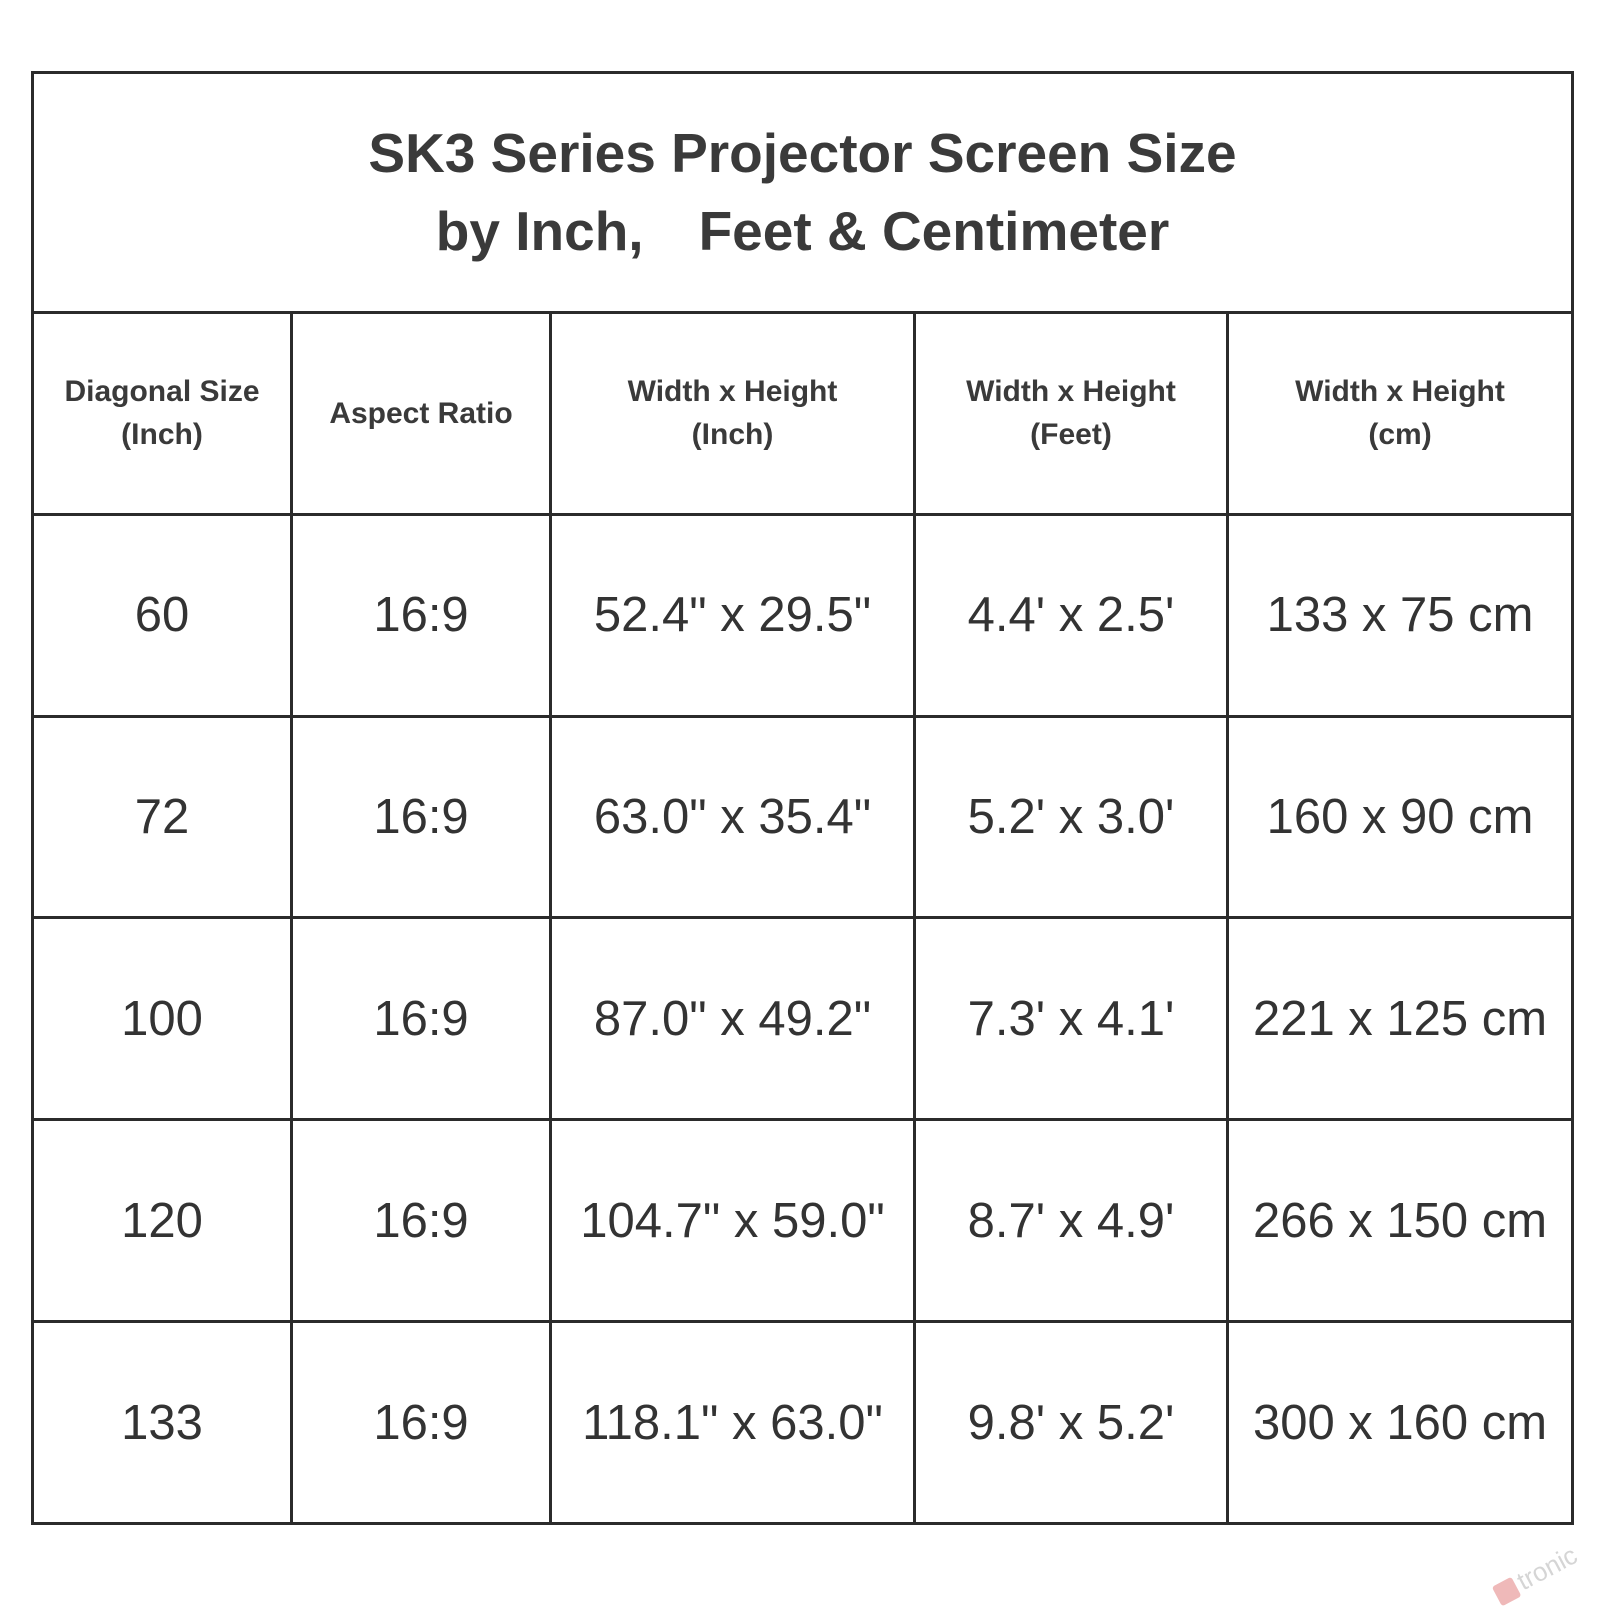 The image size is (1600, 1617). What do you see at coordinates (1071, 1221) in the screenshot?
I see `cell-size-feet: 8.7' x 4.9'` at bounding box center [1071, 1221].